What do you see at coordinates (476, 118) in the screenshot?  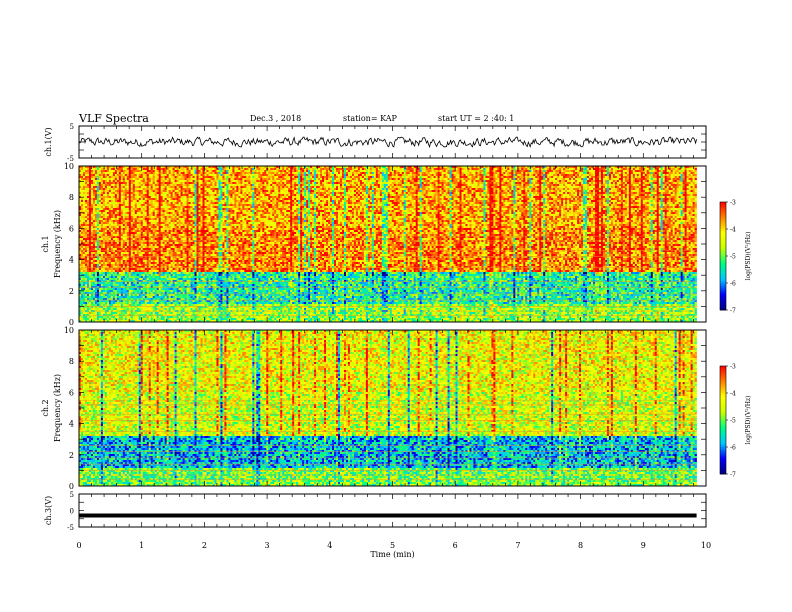 I see `start-time-label: start UT = 2 :40: 1` at bounding box center [476, 118].